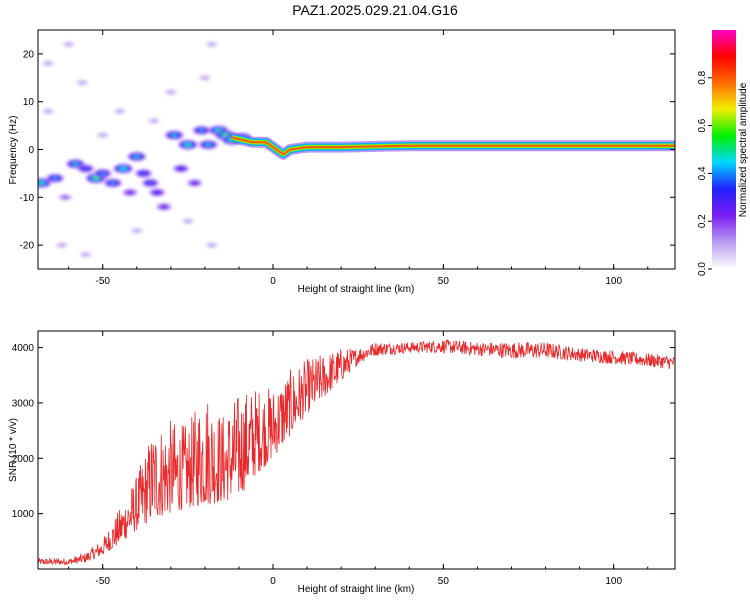  What do you see at coordinates (702, 125) in the screenshot?
I see `colorbar-tick-label: 0.6` at bounding box center [702, 125].